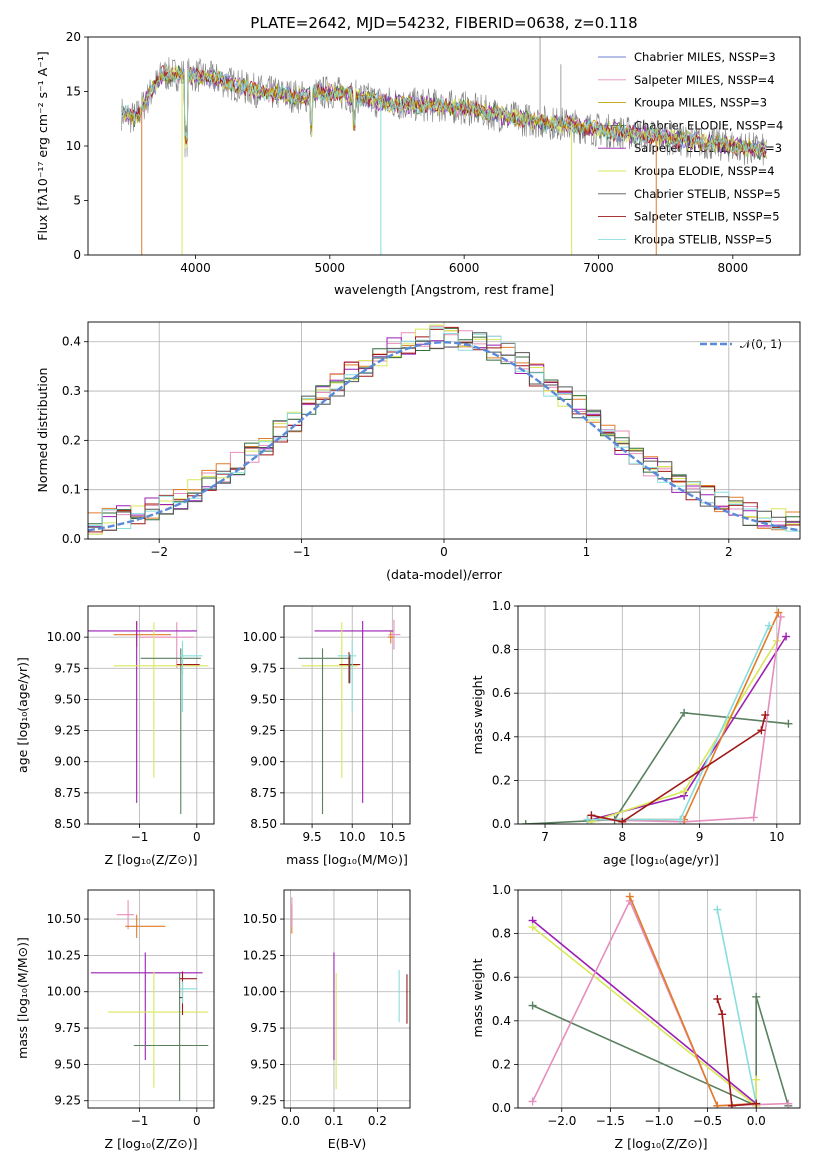 Image resolution: width=819 pixels, height=1170 pixels. I want to click on z-mass-xlabel: Z [log₁₀(Z/Z⊙)], so click(151, 1143).